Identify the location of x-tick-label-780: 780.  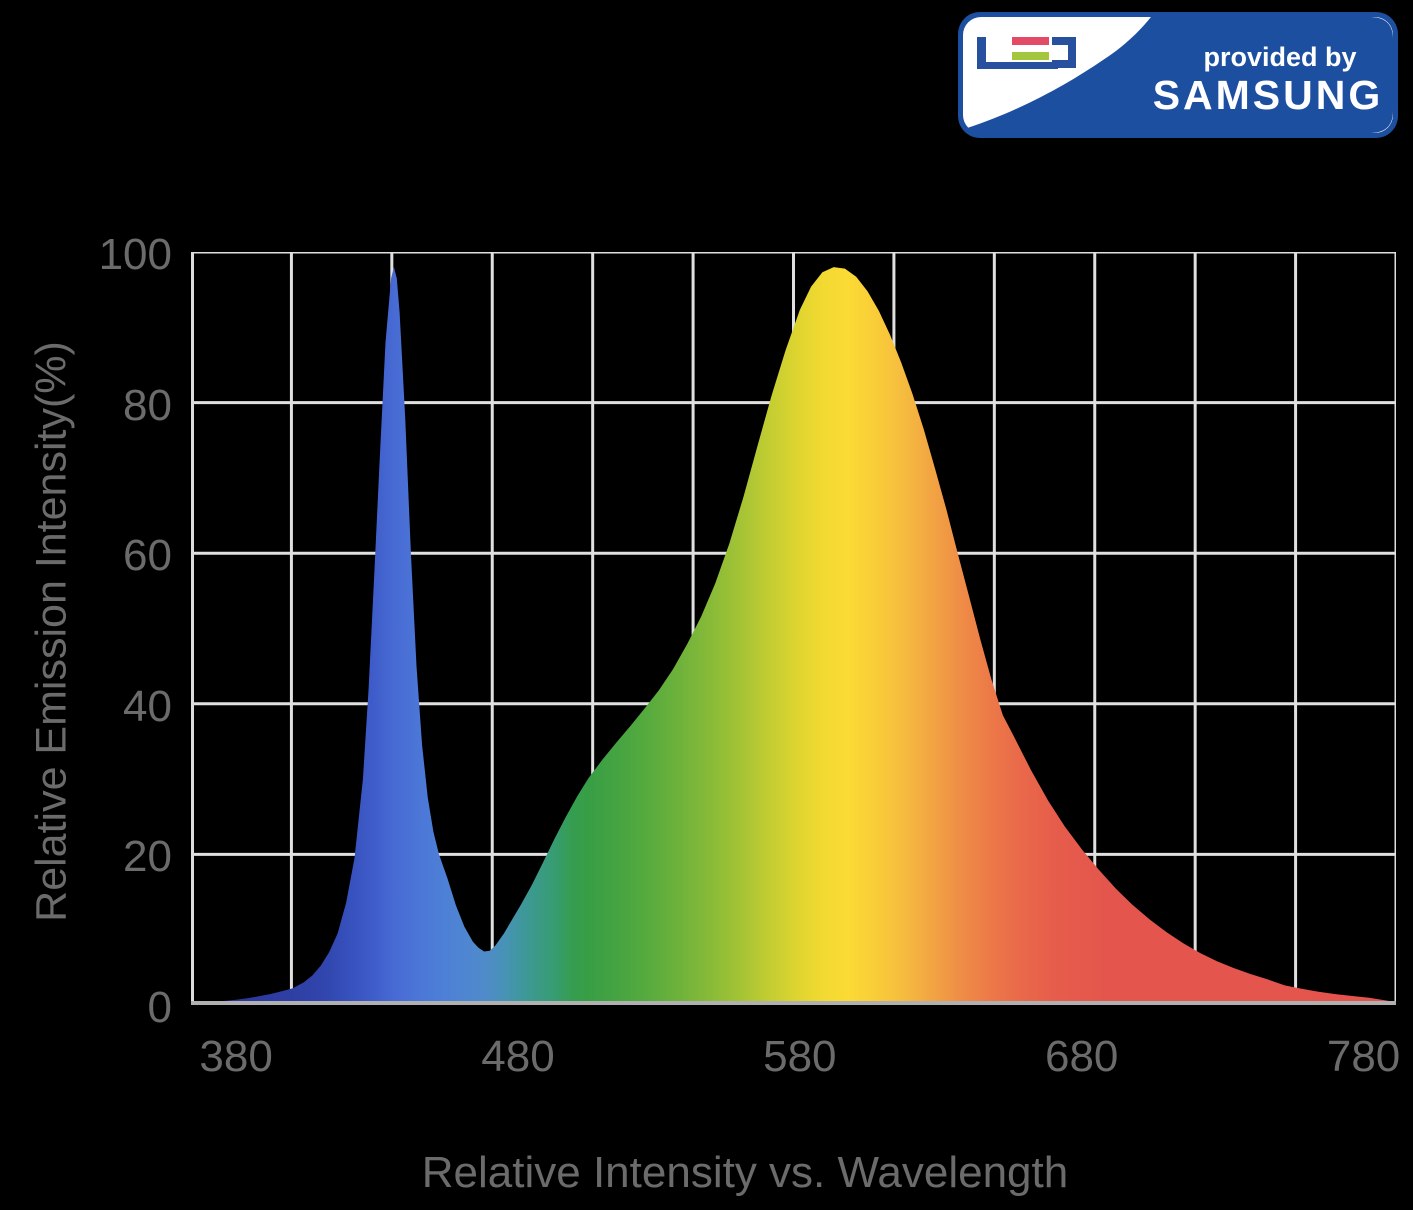
(1363, 1056).